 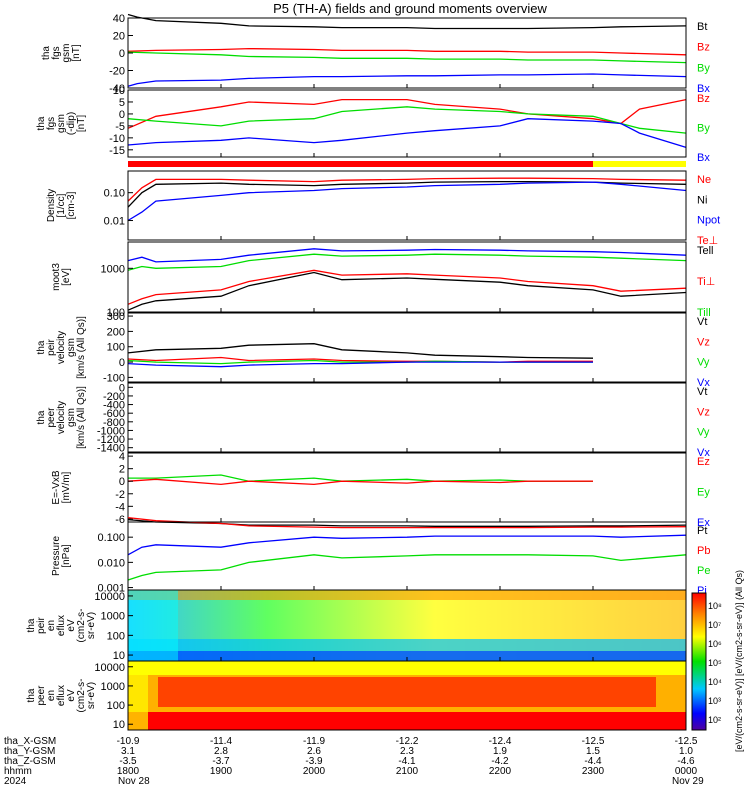 I want to click on y-tick-label: -600, so click(x=114, y=414).